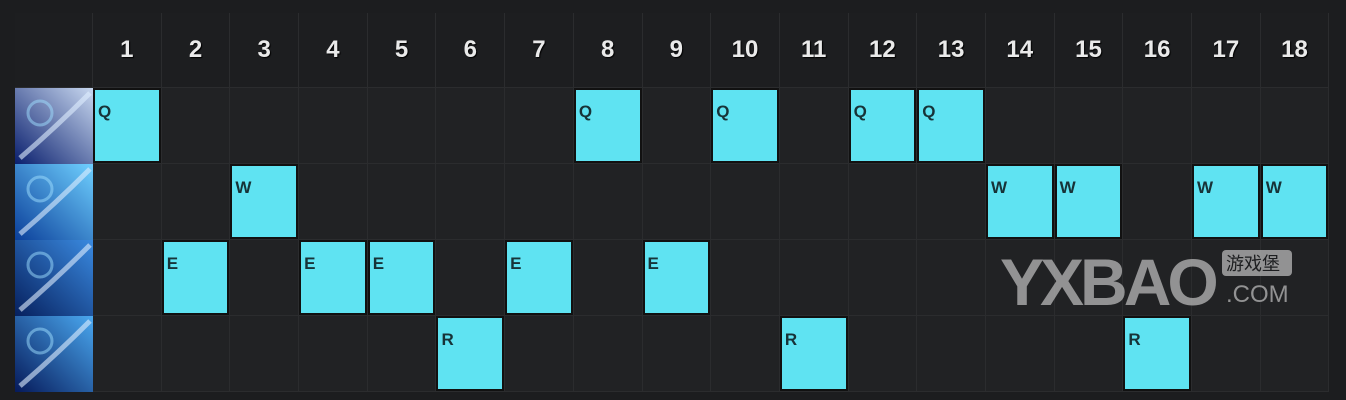  What do you see at coordinates (447, 339) in the screenshot?
I see `skill-key-label: R` at bounding box center [447, 339].